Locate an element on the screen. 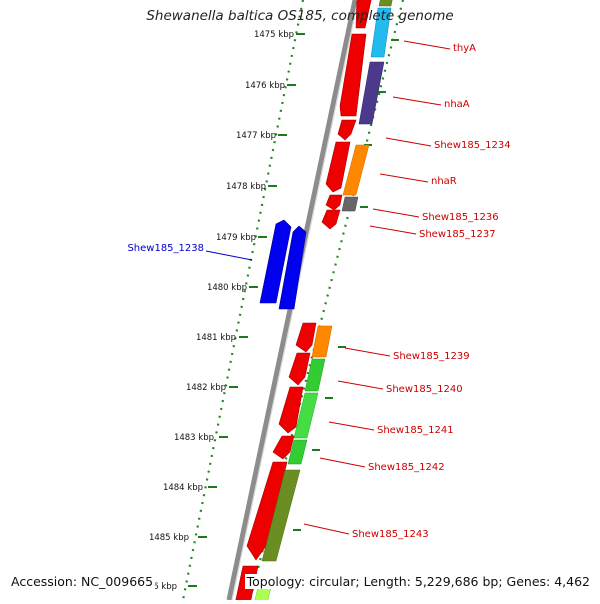 The image size is (600, 604). forward-strand-genes is located at coordinates (283, 264).